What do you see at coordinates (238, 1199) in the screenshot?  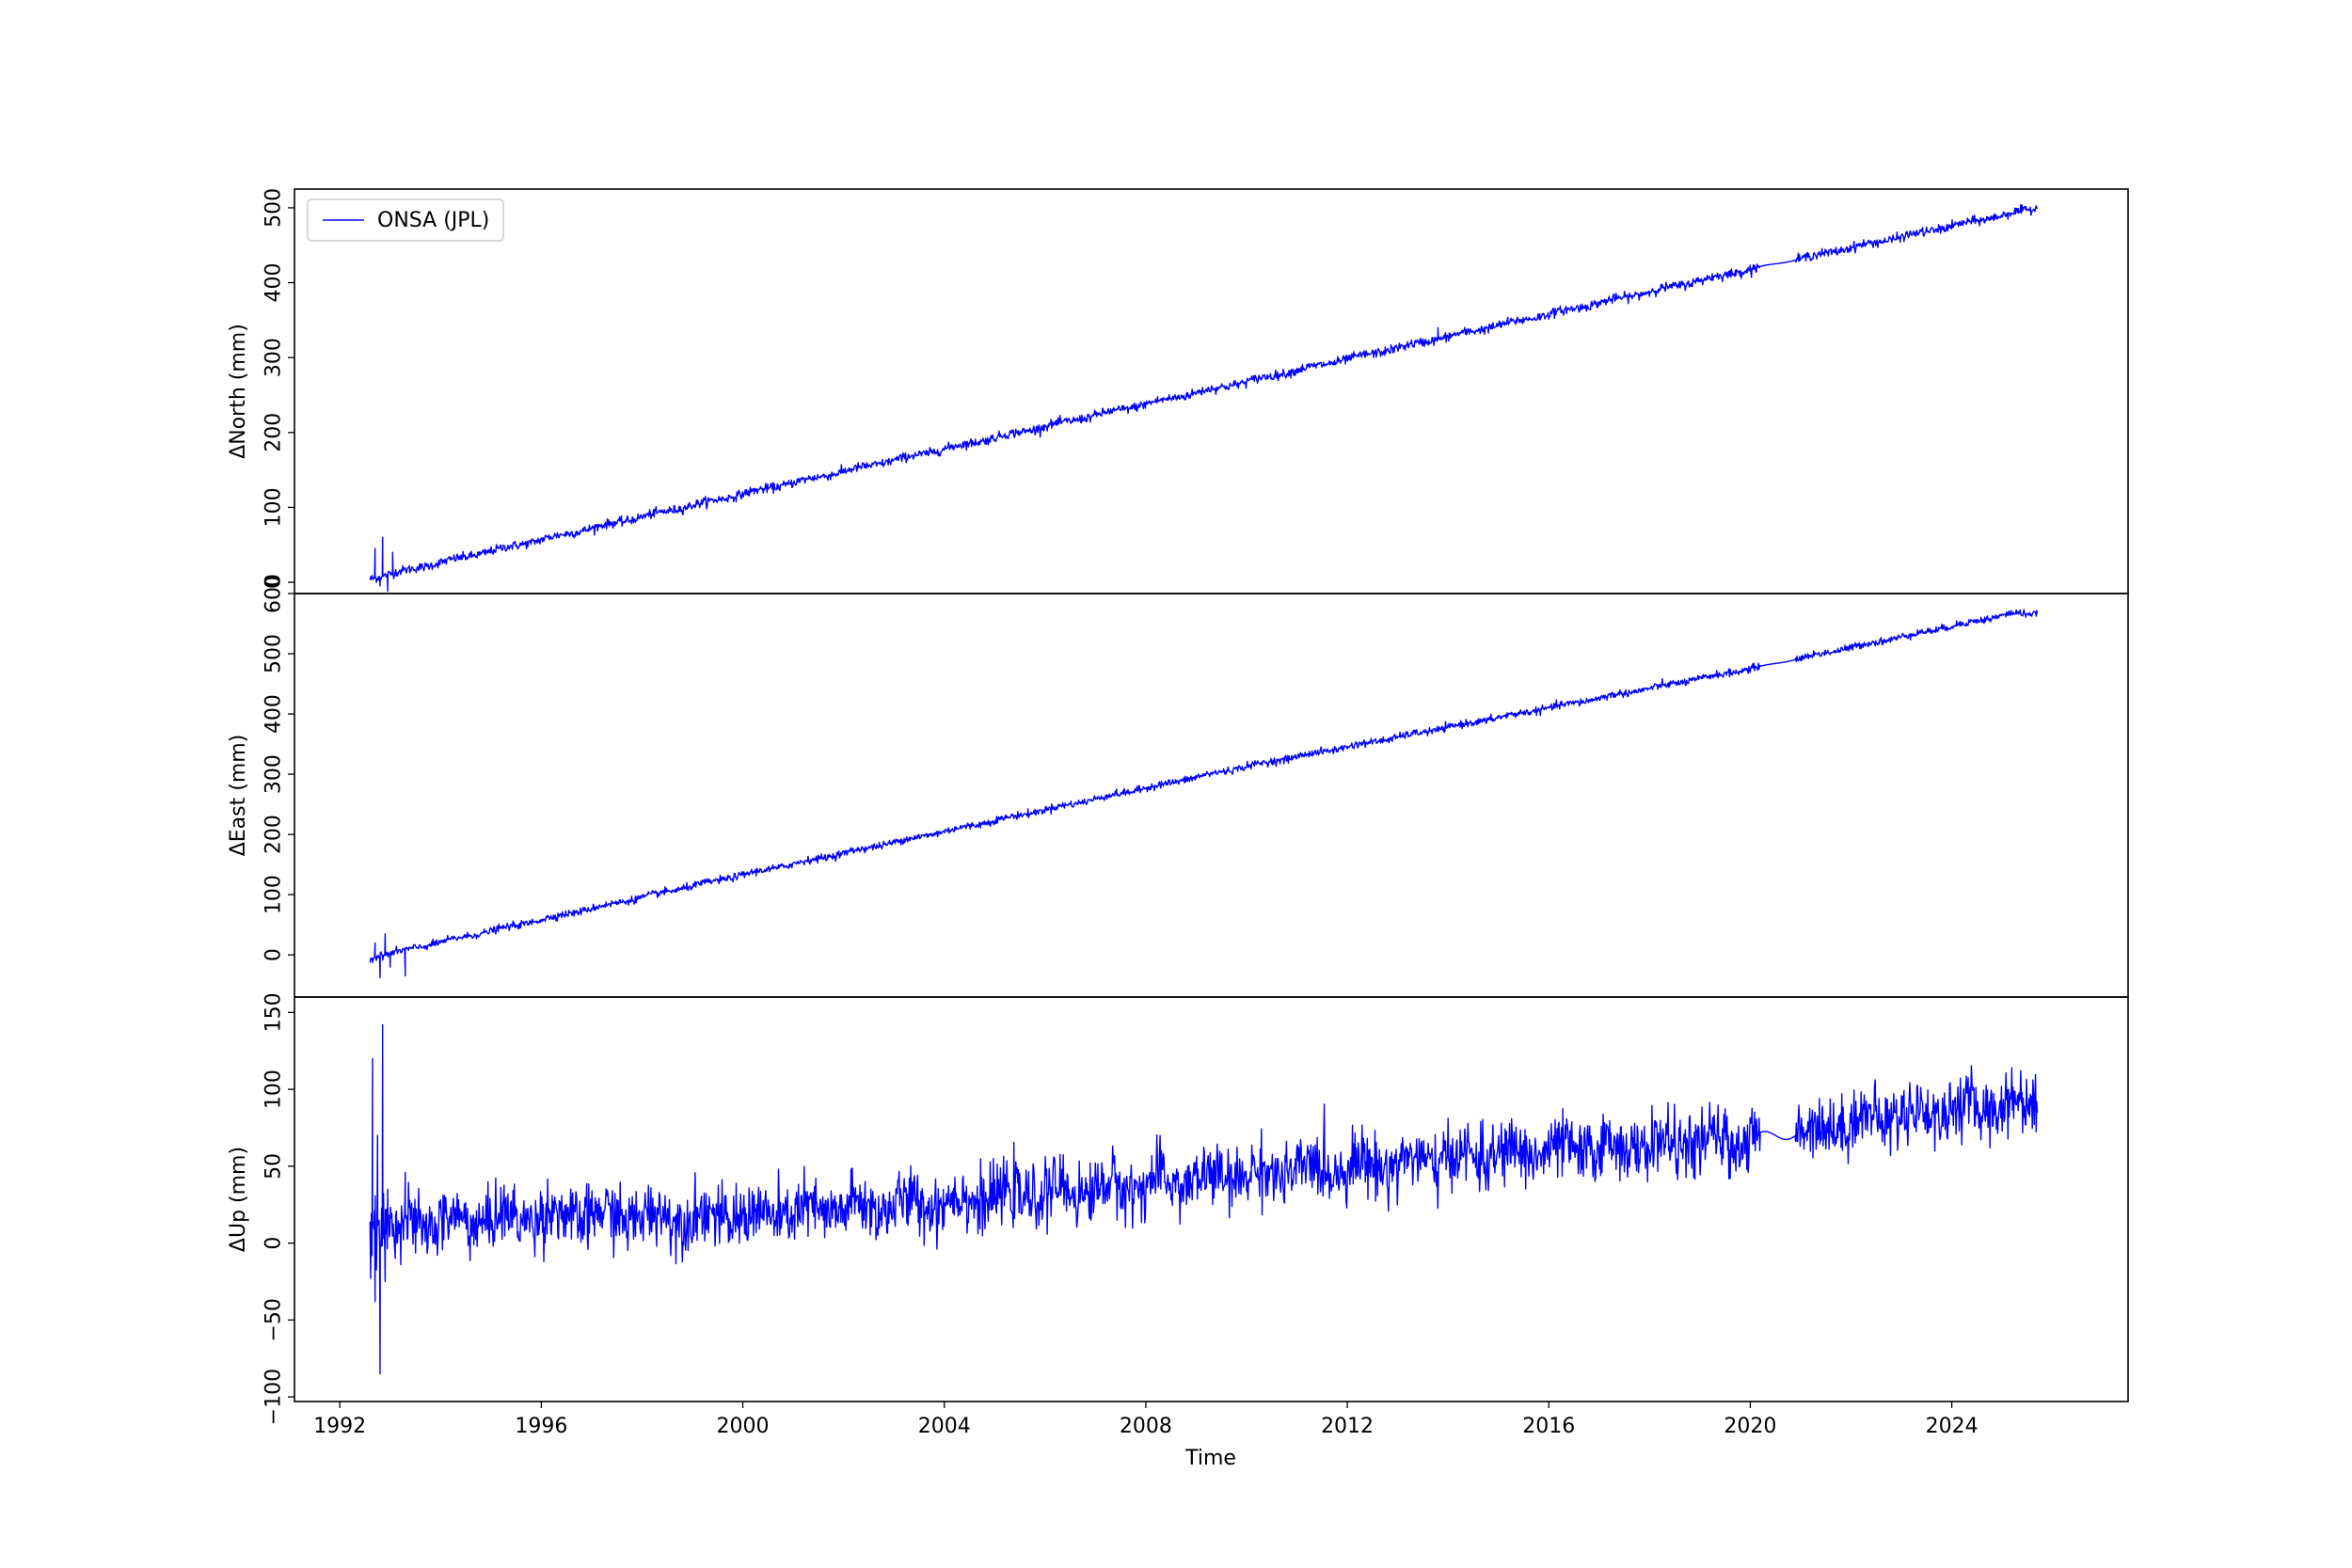 I see `y-axis-label-panel-3: ΔUp (mm)` at bounding box center [238, 1199].